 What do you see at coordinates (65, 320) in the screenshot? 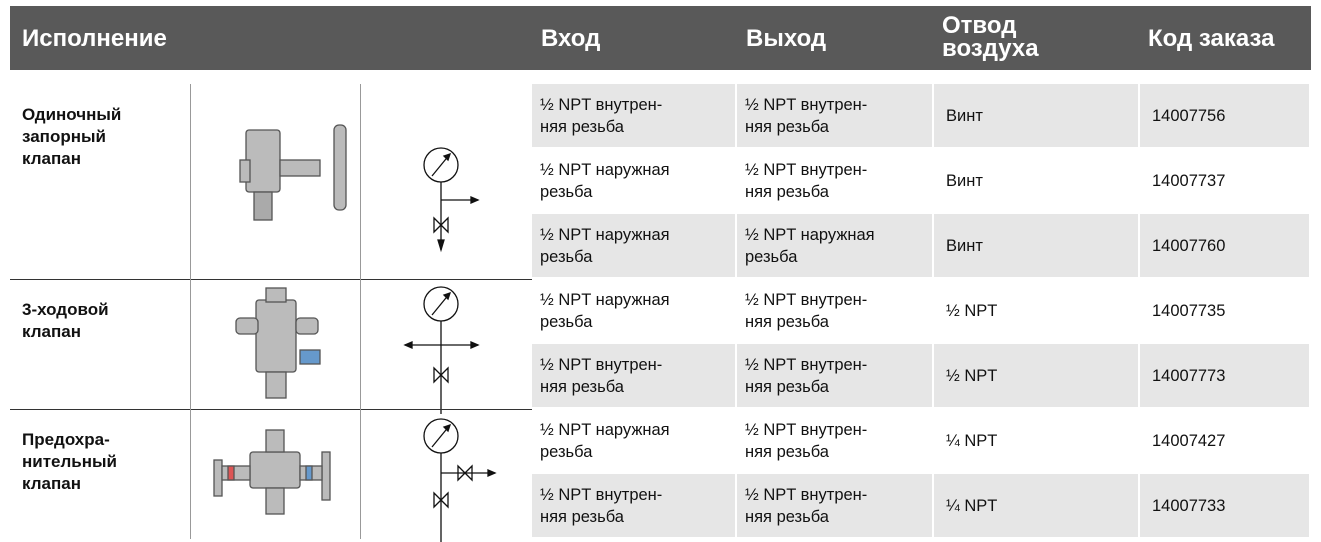
I see `group-name: 3-ходовой клапан` at bounding box center [65, 320].